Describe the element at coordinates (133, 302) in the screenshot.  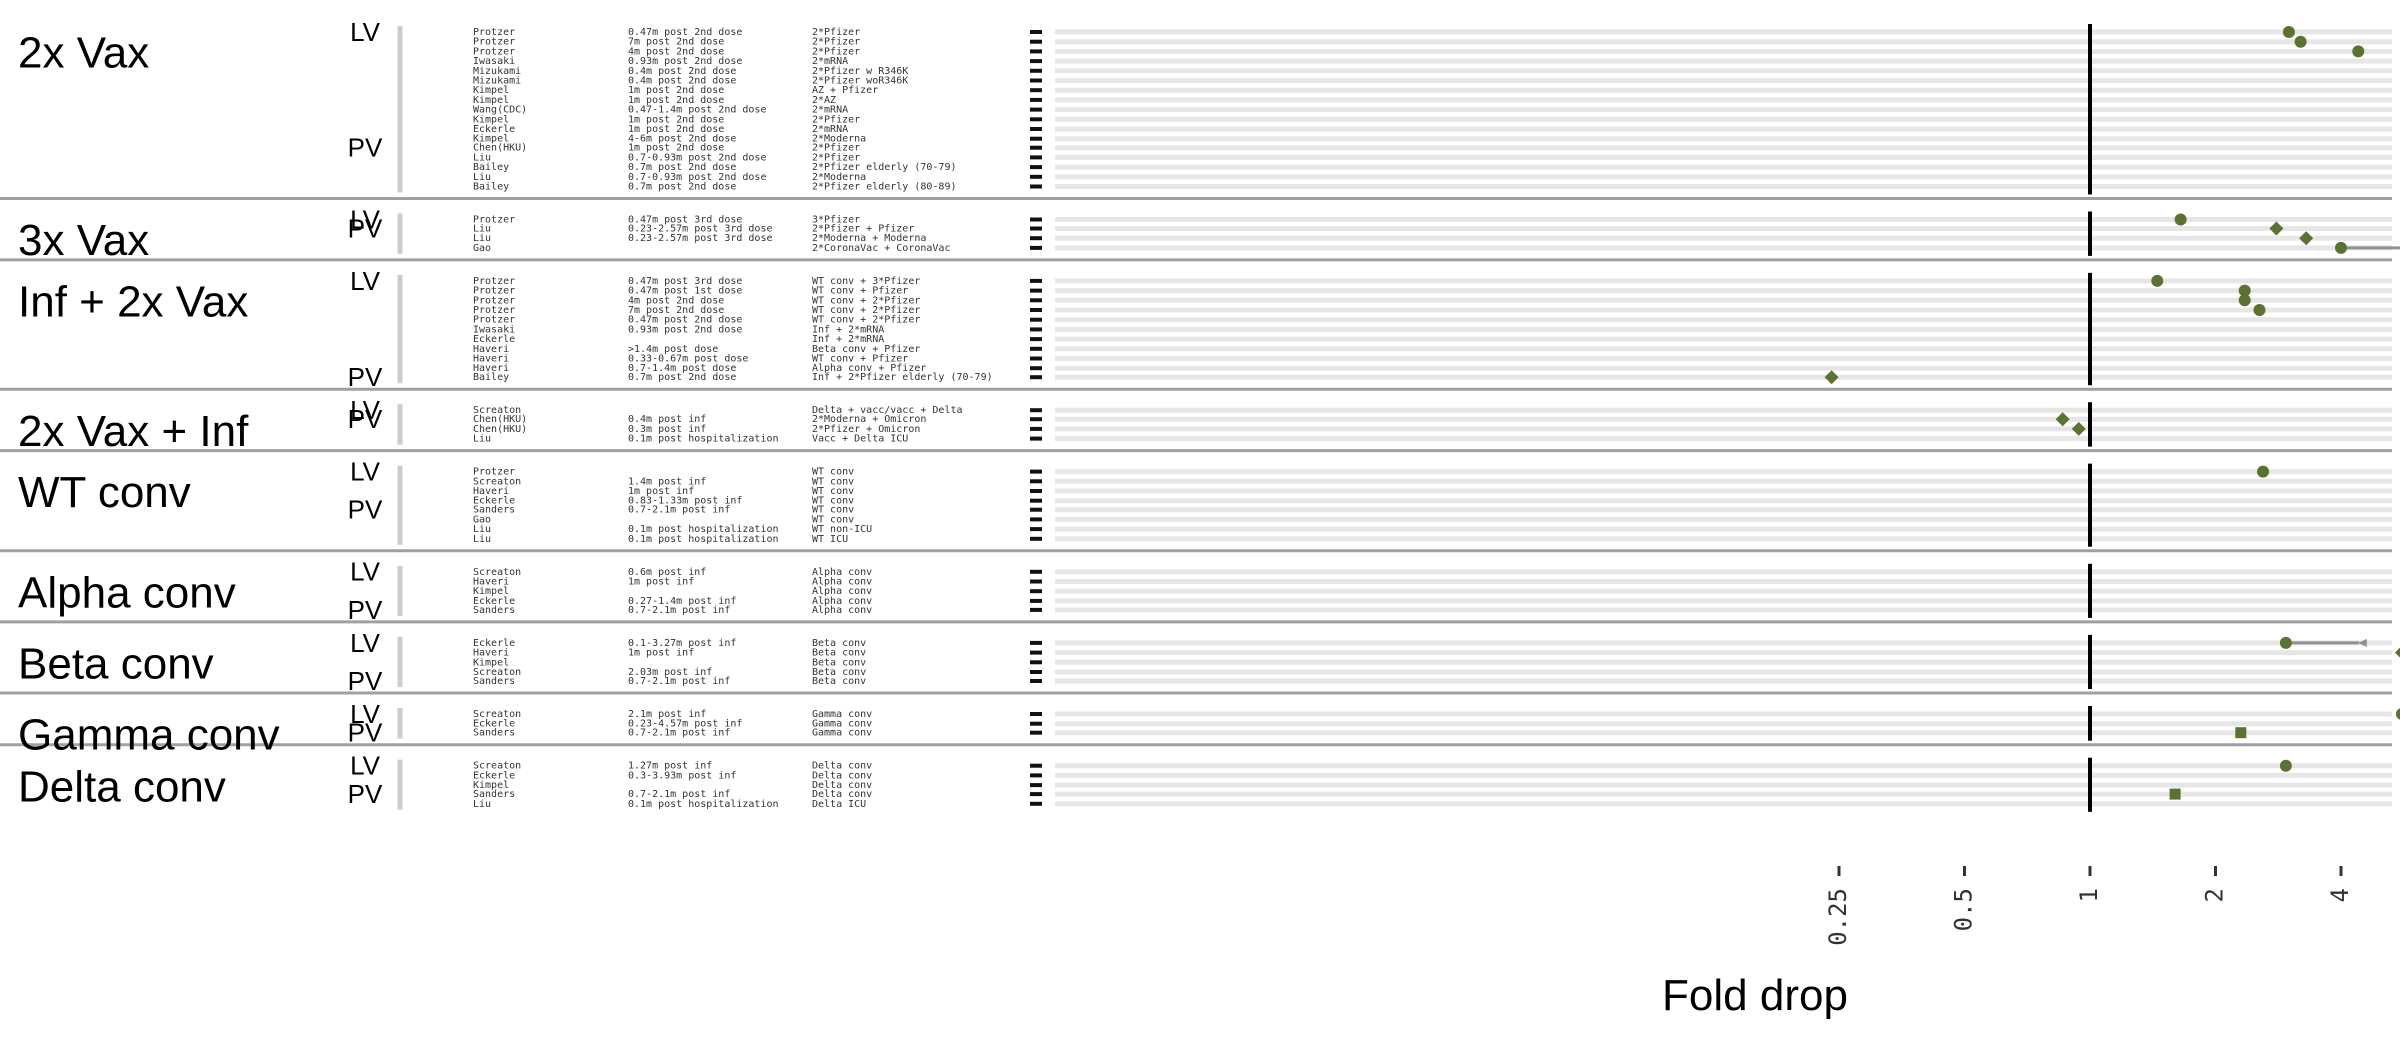
I see `group-label-inf-2x-vax: Inf + 2x Vax` at that location.